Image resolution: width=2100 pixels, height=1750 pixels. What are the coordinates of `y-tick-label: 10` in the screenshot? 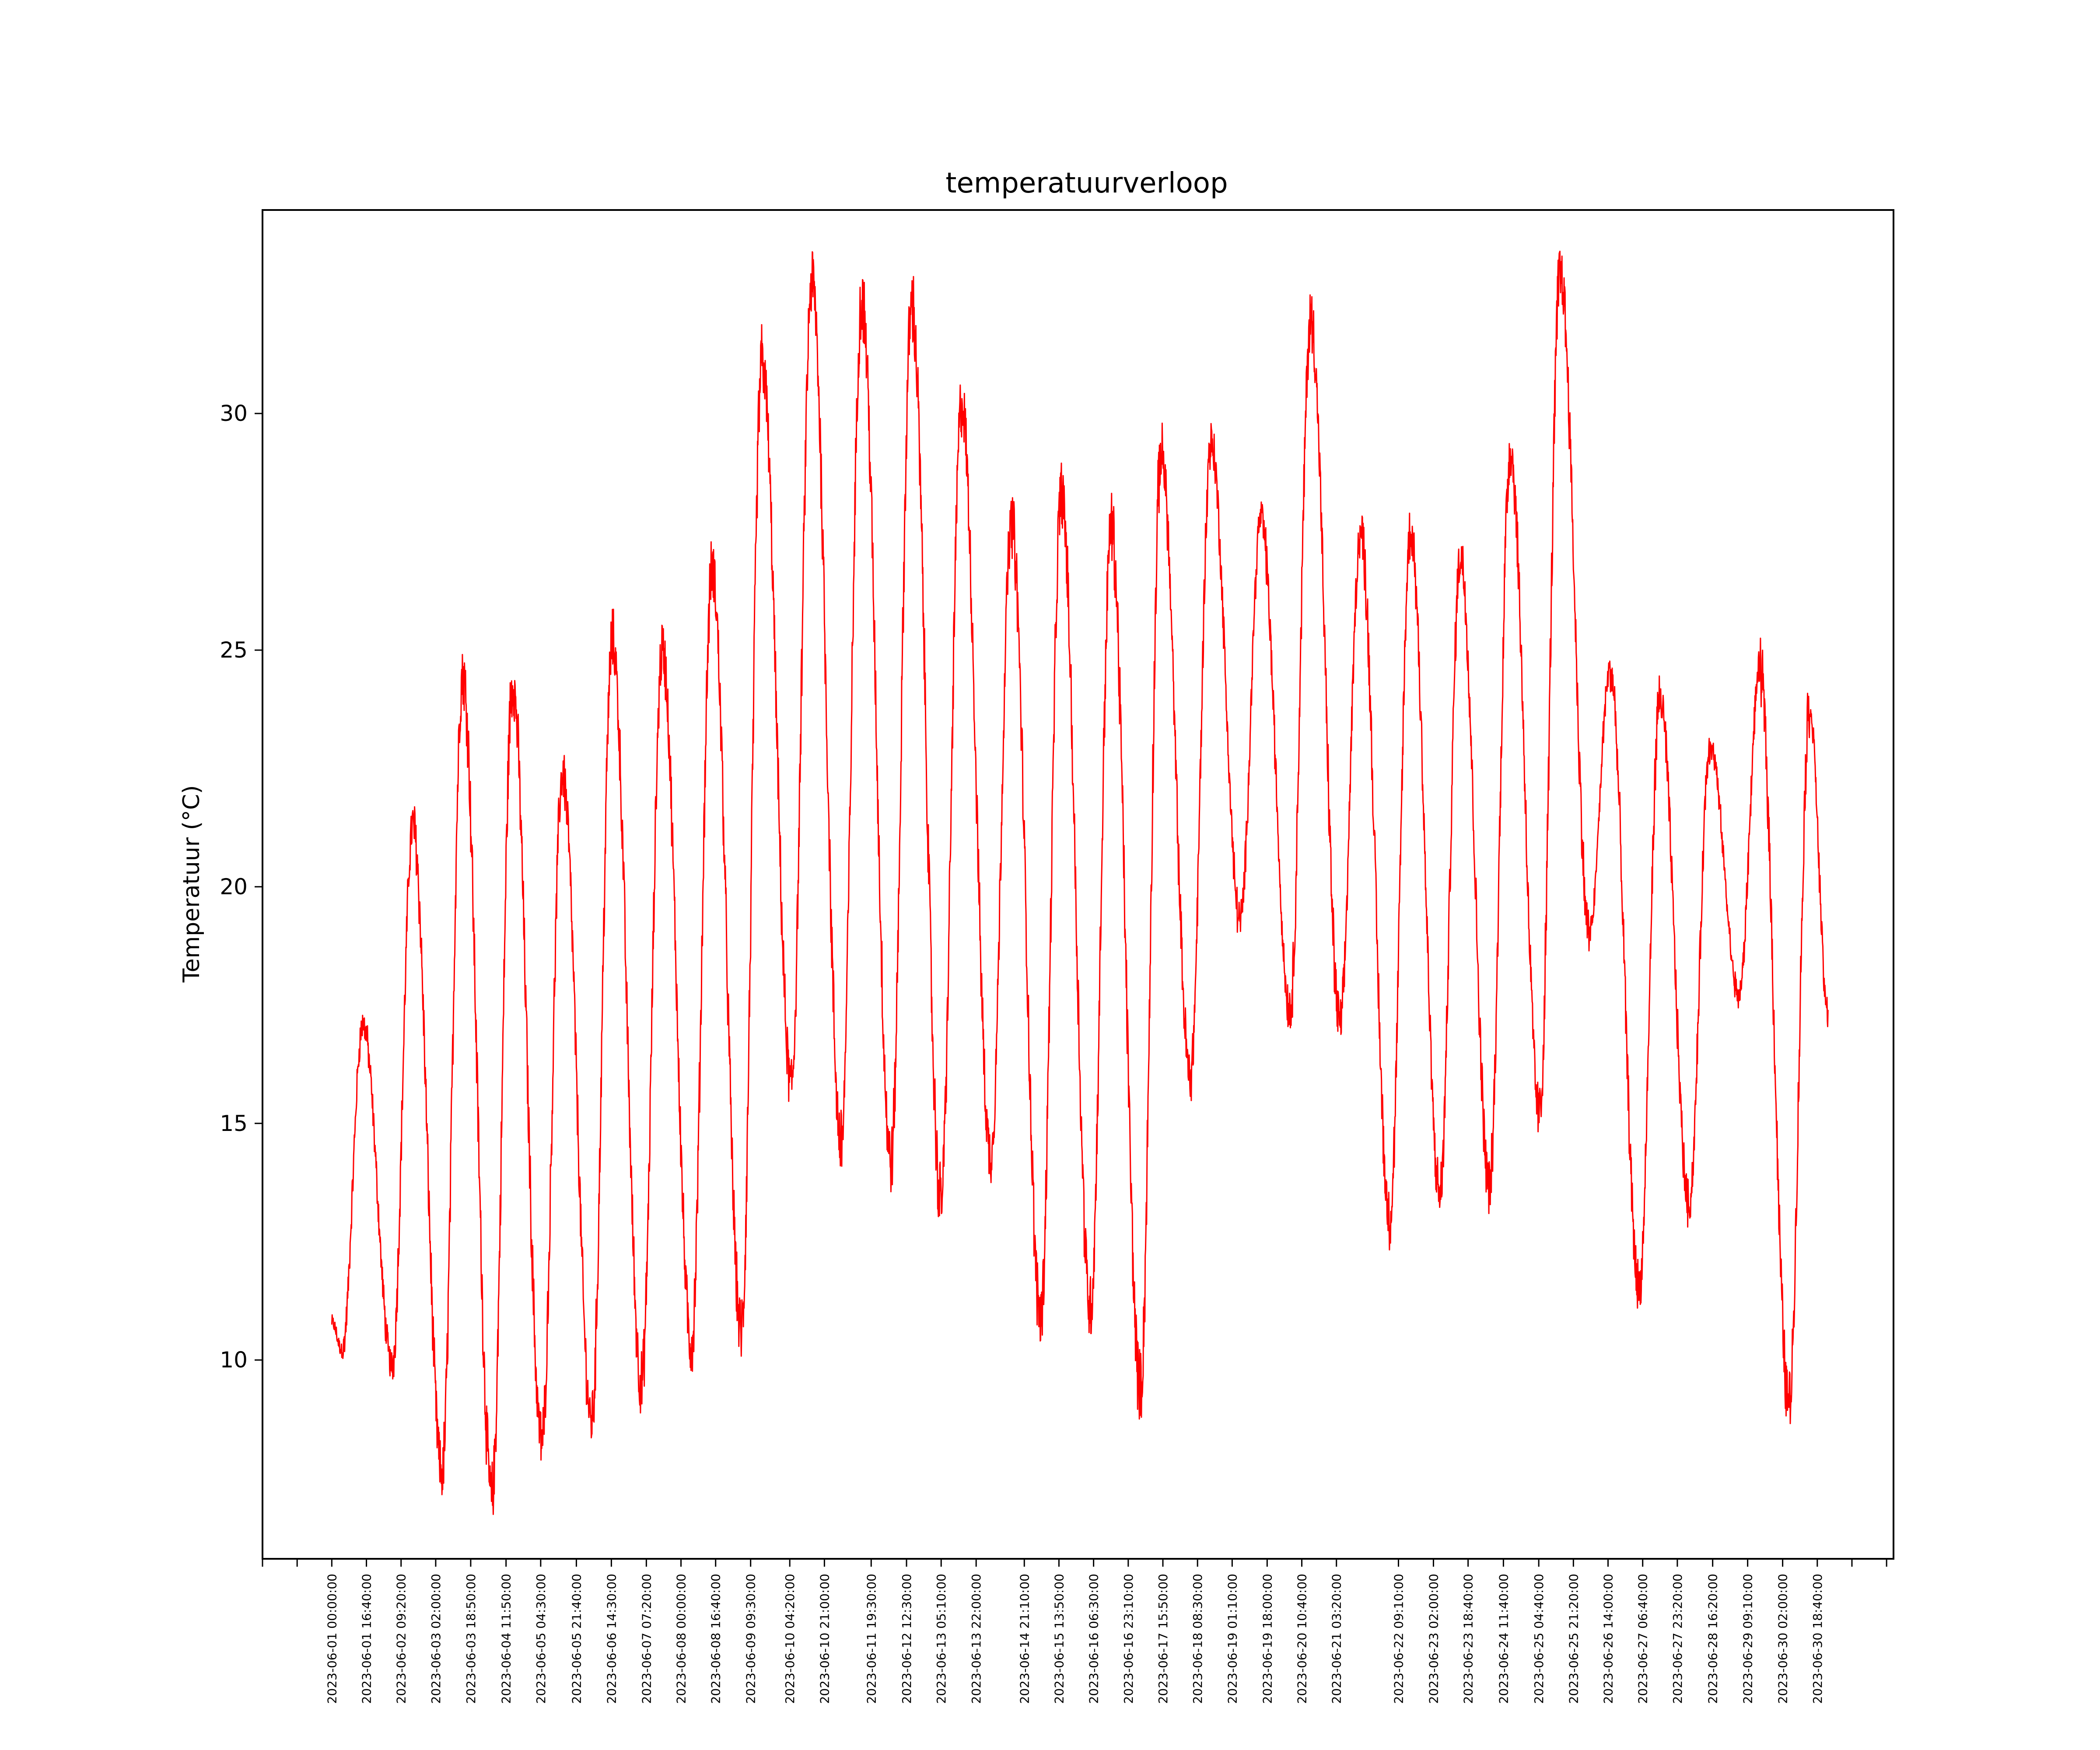 It's located at (234, 1360).